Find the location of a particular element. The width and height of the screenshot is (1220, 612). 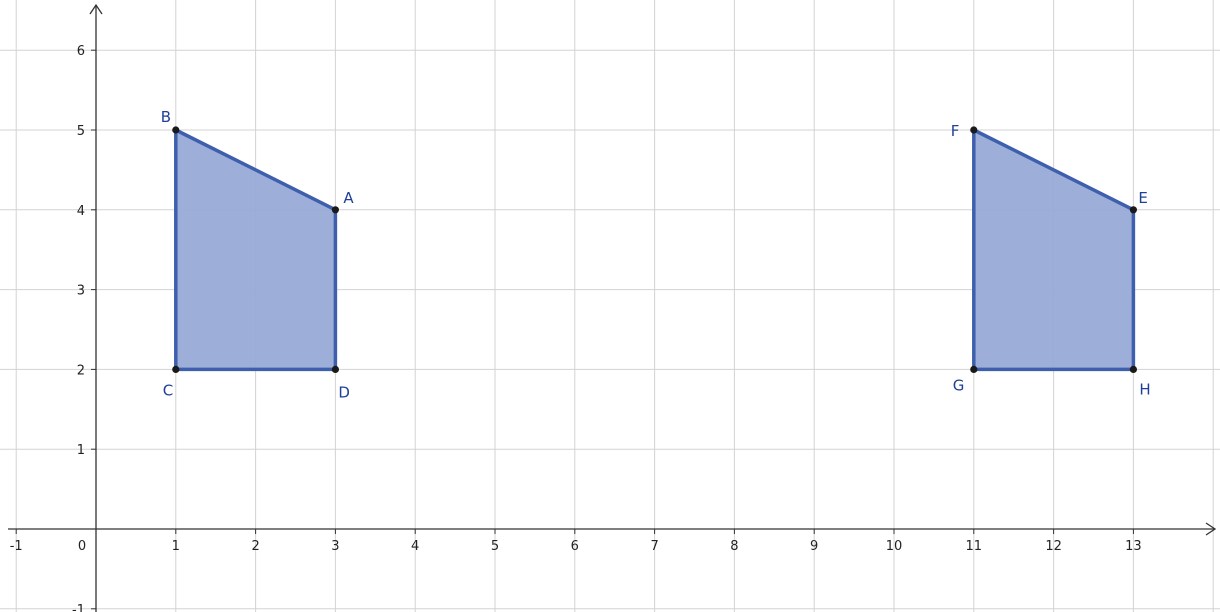

point-d is located at coordinates (335, 369).